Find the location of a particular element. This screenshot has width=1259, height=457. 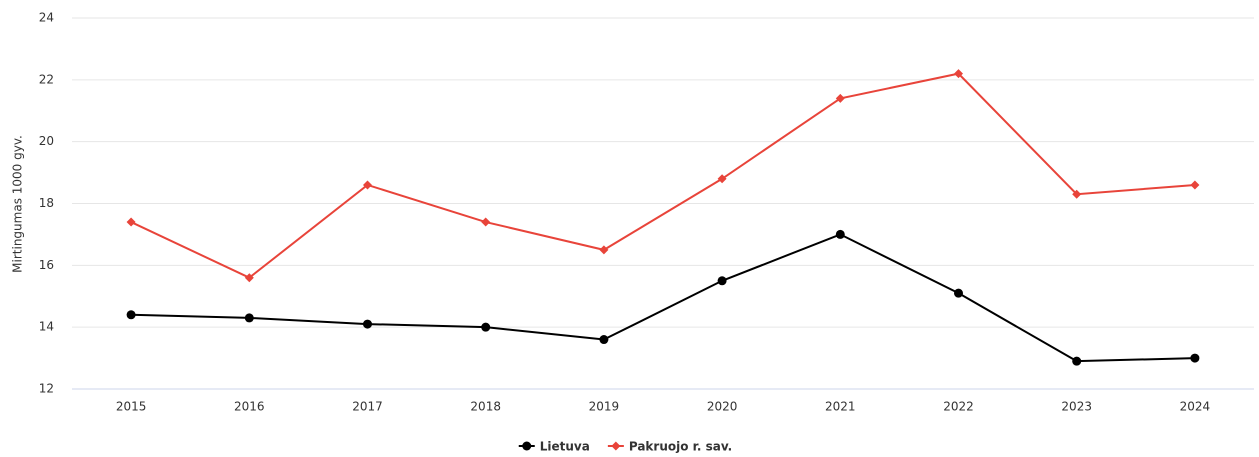

x-tick-label: 2016 is located at coordinates (249, 407).